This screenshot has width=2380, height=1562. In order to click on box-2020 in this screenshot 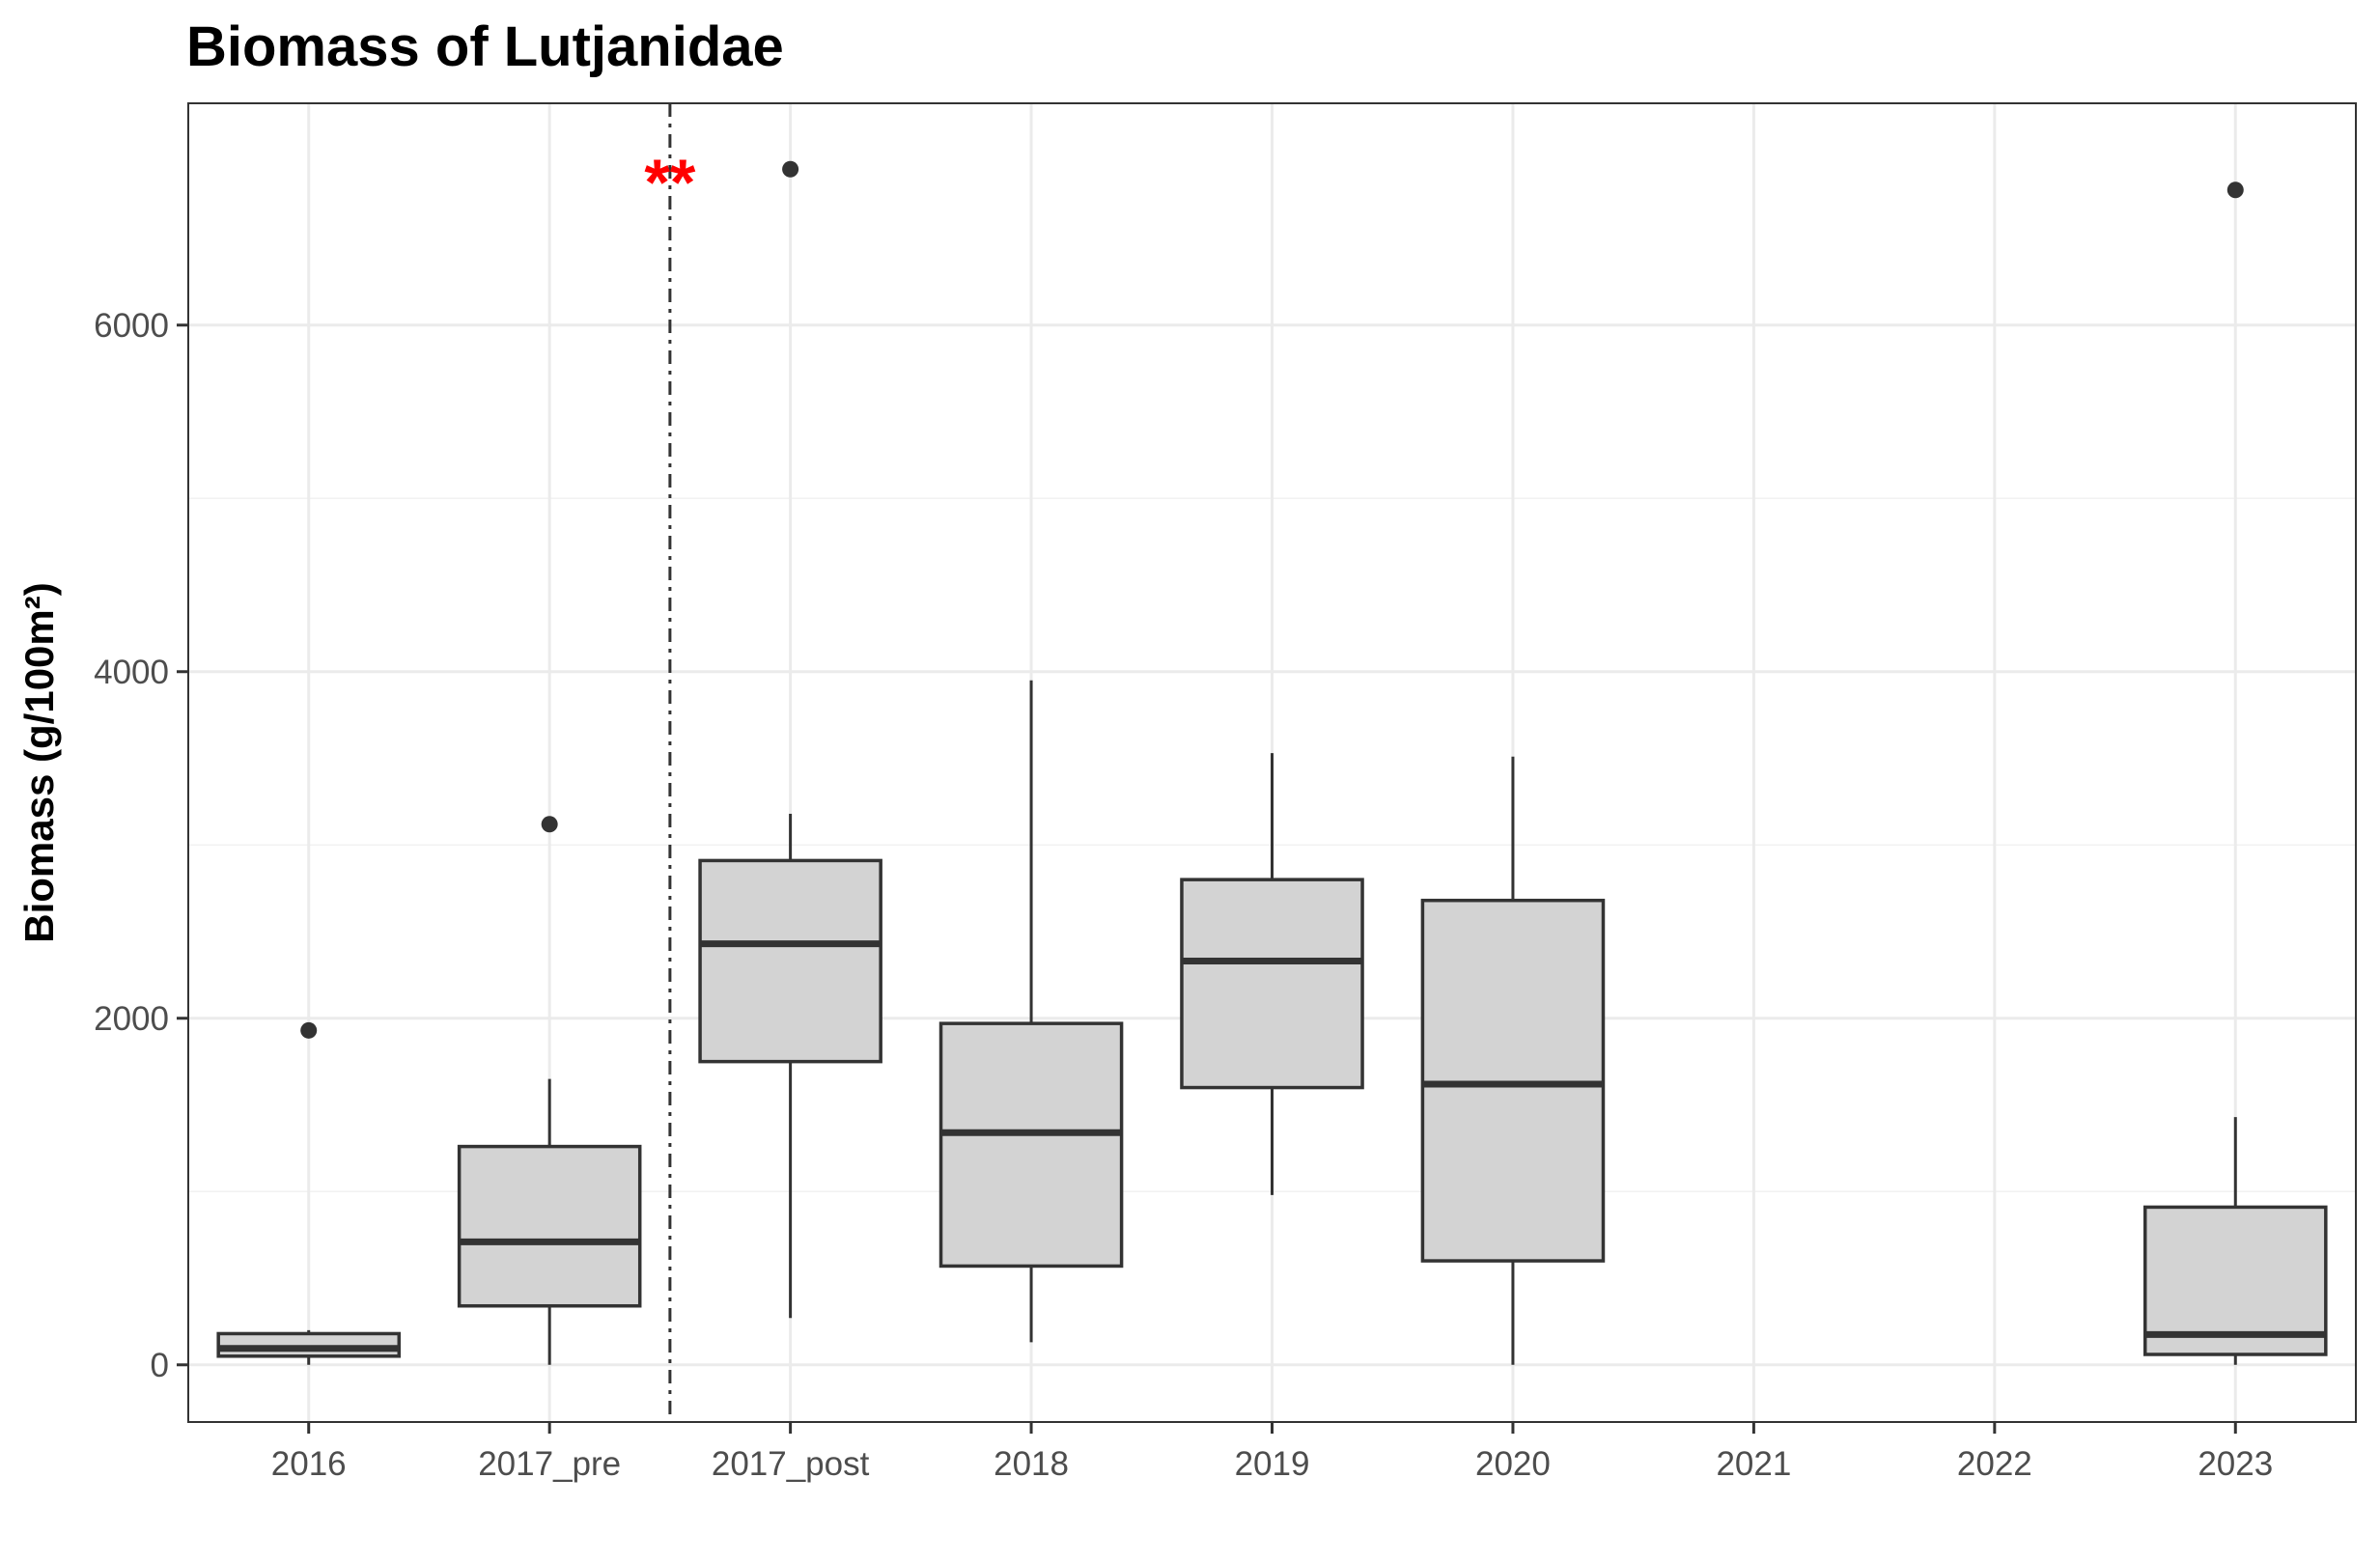, I will do `click(1513, 1060)`.